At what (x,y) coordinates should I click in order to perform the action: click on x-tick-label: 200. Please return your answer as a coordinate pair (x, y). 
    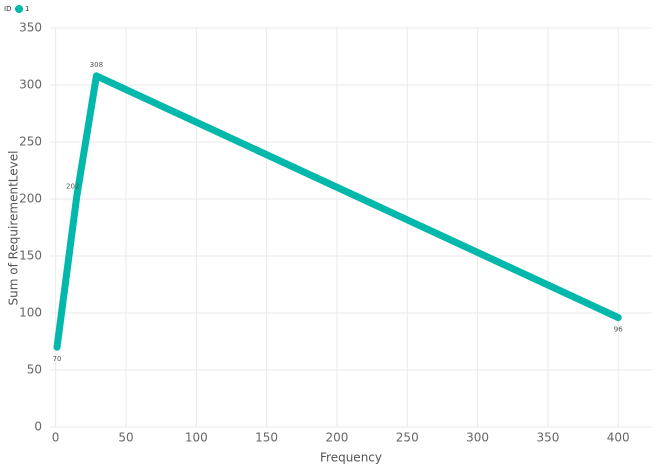
    Looking at the image, I should click on (336, 438).